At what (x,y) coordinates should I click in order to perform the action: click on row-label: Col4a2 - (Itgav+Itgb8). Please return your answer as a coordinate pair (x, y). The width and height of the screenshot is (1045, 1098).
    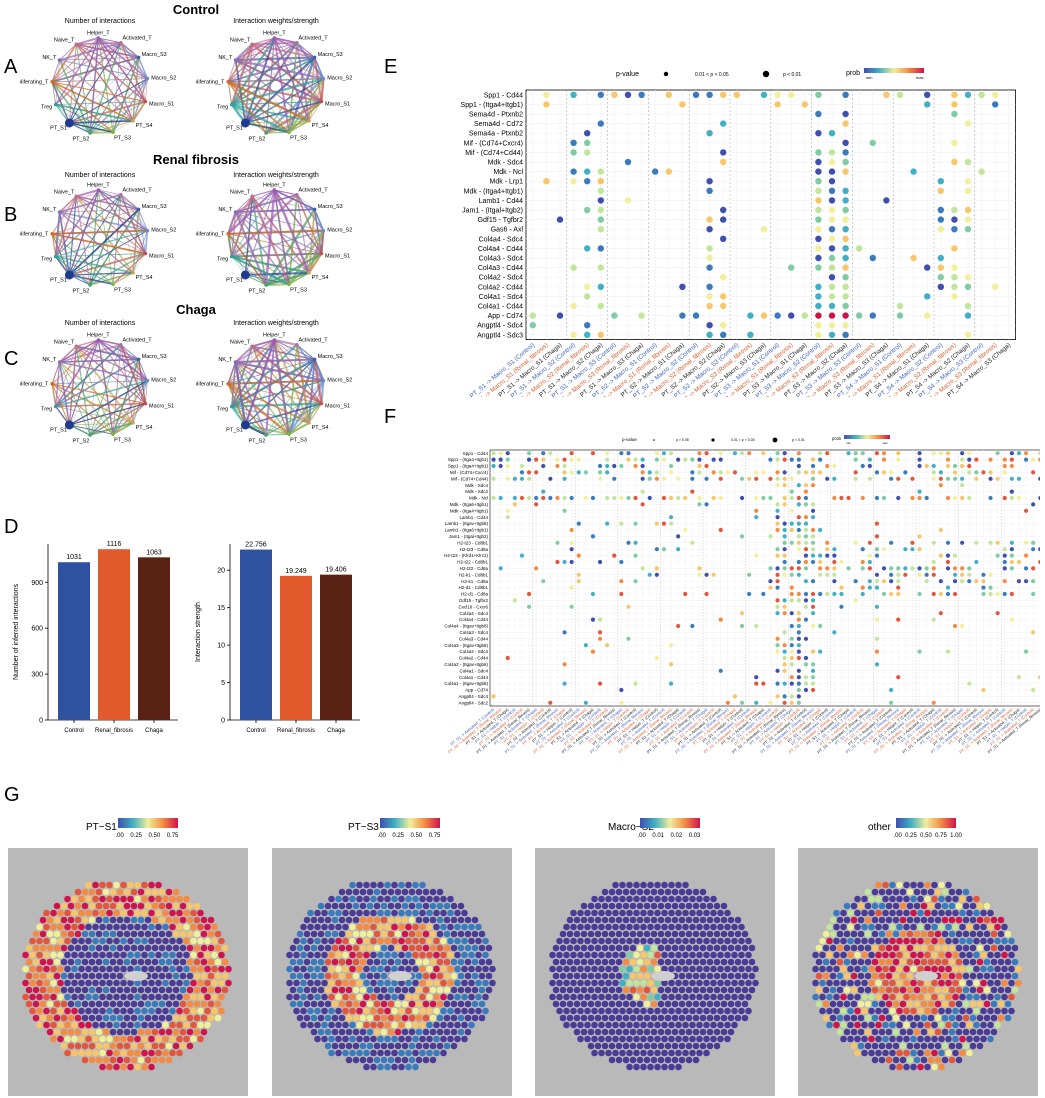
    Looking at the image, I should click on (466, 664).